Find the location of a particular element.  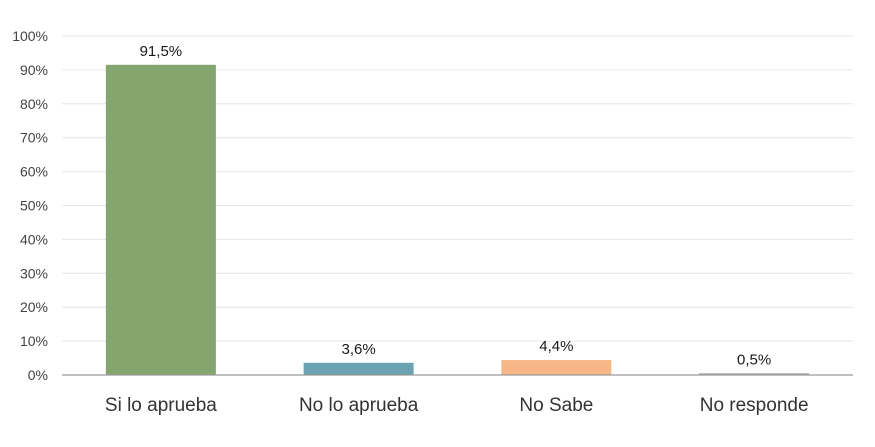

data-label: 3,6% is located at coordinates (359, 349).